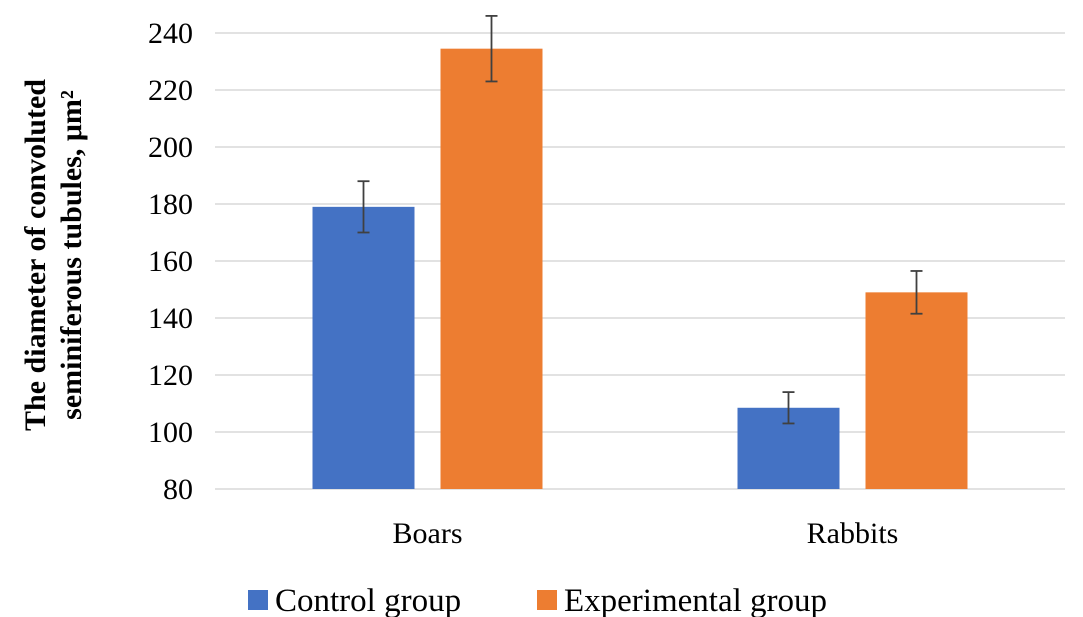  What do you see at coordinates (170, 33) in the screenshot?
I see `y-tick-label: 240` at bounding box center [170, 33].